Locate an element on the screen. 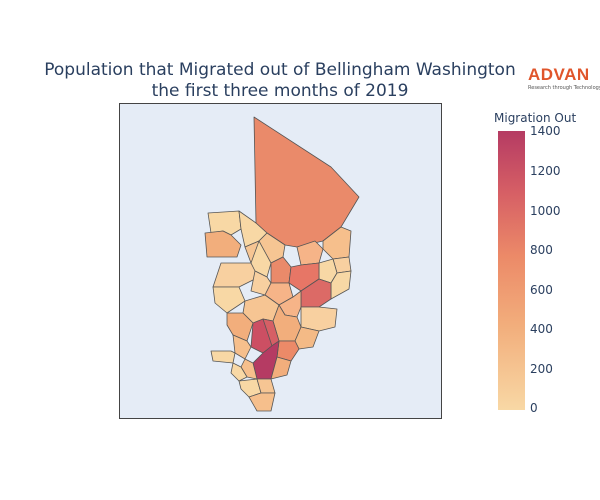 The image size is (600, 500). colorbar-tick: 600 is located at coordinates (541, 290).